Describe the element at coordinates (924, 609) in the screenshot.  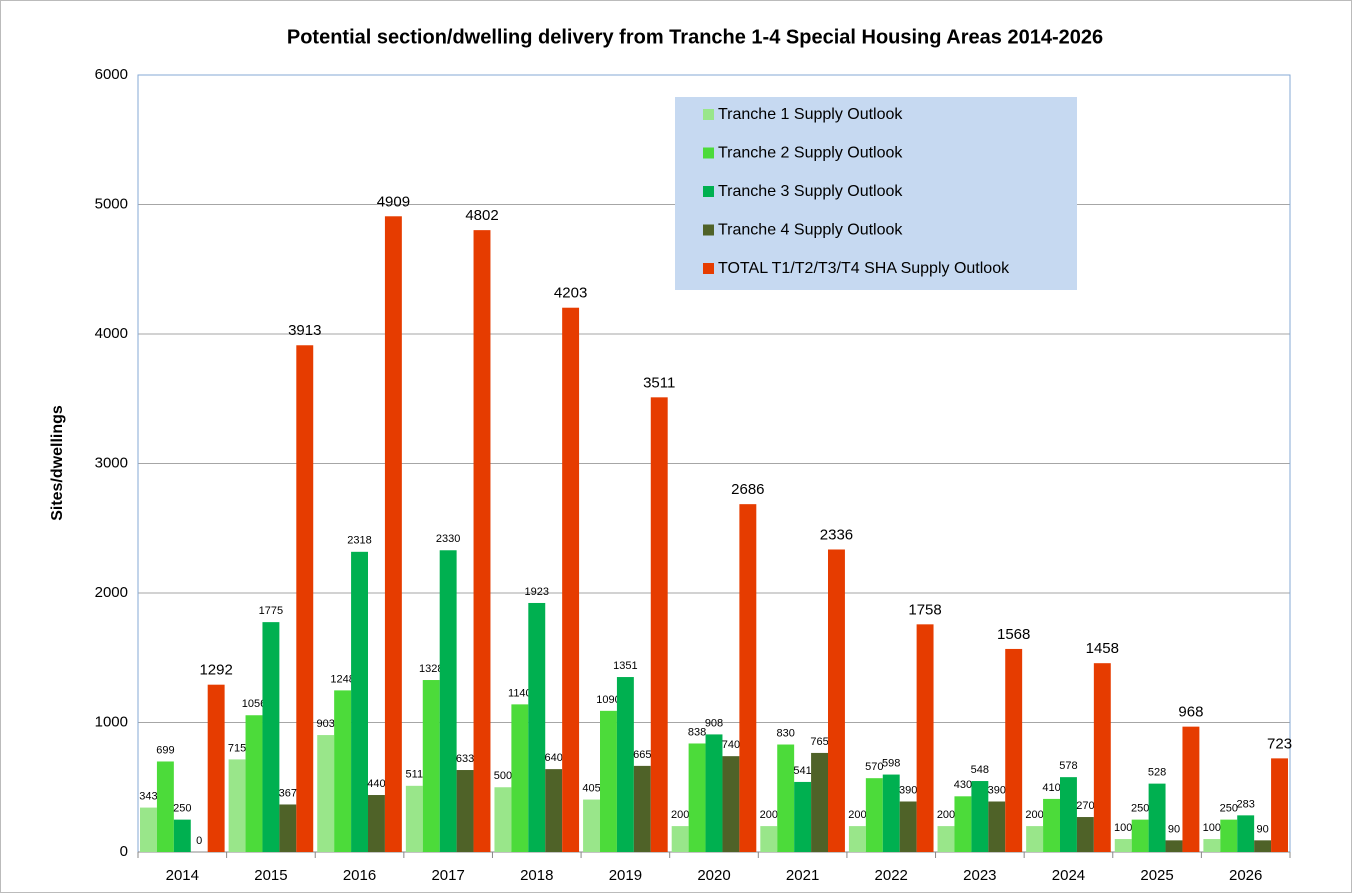
I see `value-label: 1758` at that location.